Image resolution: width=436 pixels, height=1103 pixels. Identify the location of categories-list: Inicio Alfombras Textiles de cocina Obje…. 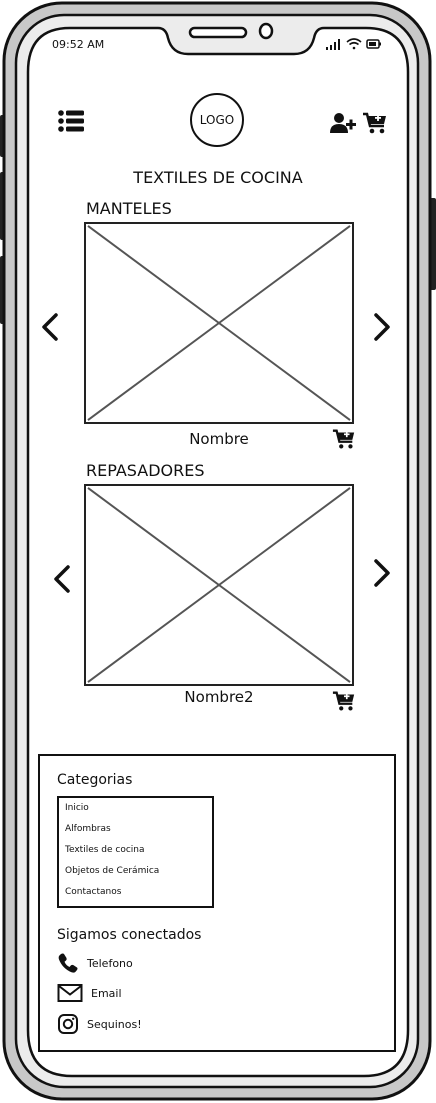
(135, 852).